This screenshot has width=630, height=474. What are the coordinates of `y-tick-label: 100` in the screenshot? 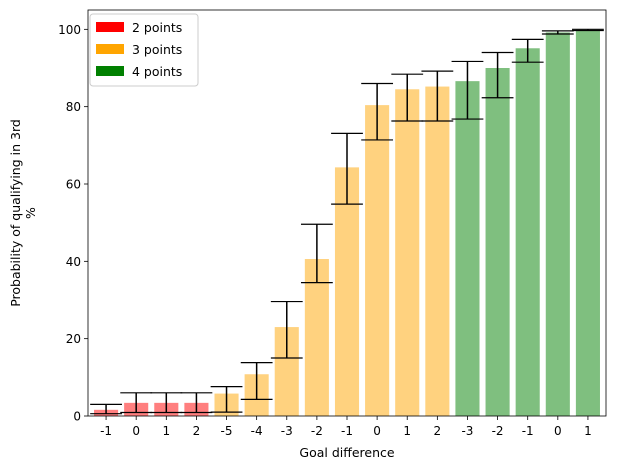 It's located at (69, 30).